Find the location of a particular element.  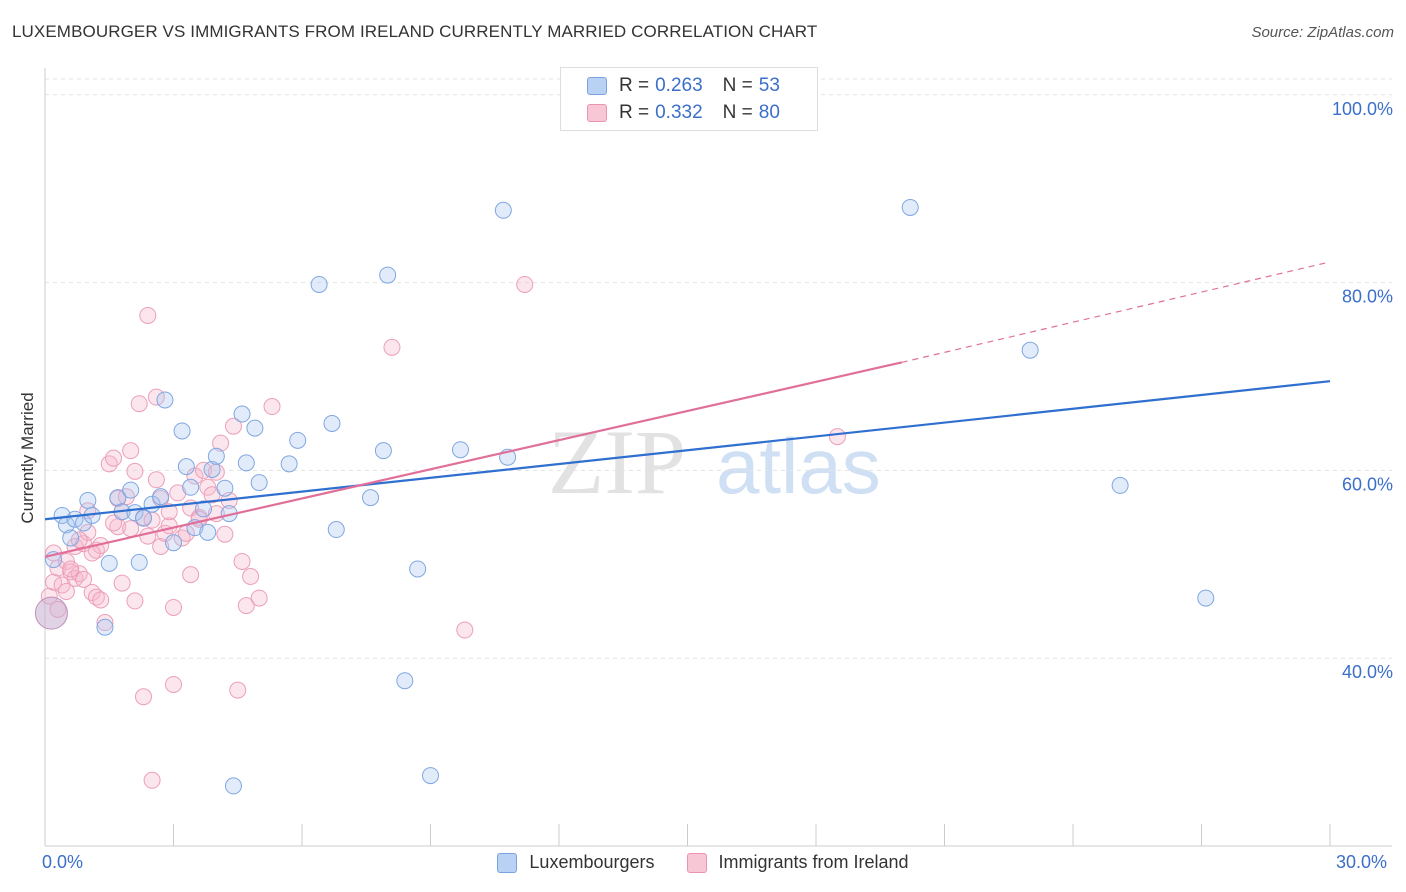

stats-row-luxembourgers: R = 0.263 N = 53 is located at coordinates (683, 86).